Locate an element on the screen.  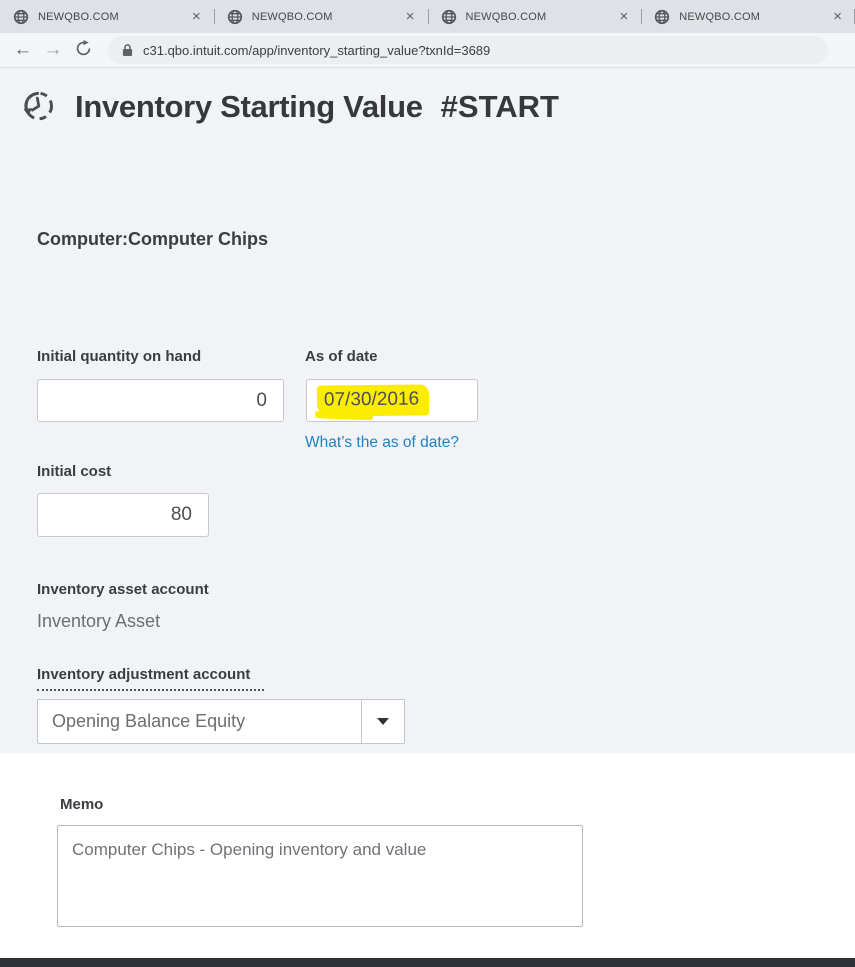
reference-number: #START is located at coordinates (499, 106).